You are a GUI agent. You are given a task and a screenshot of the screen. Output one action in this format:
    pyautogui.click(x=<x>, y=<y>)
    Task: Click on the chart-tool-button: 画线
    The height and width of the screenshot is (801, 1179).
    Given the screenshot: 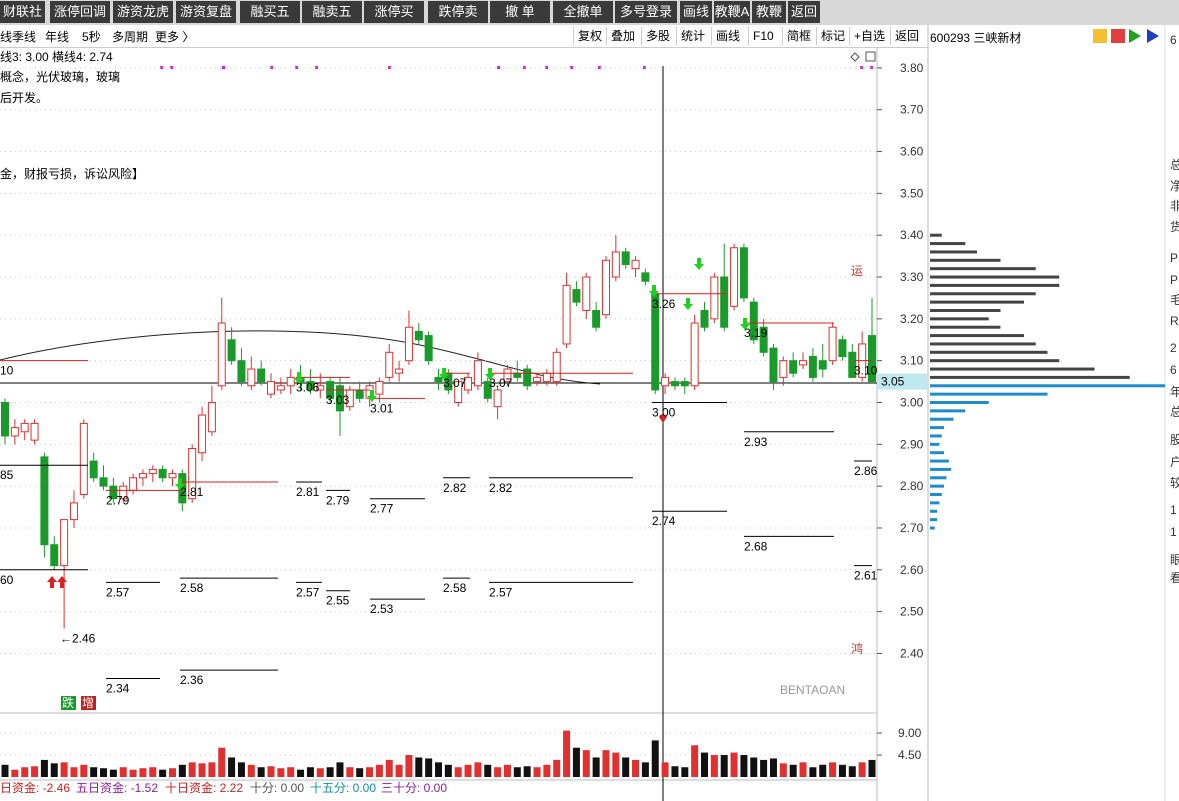 What is the action you would take?
    pyautogui.click(x=727, y=36)
    